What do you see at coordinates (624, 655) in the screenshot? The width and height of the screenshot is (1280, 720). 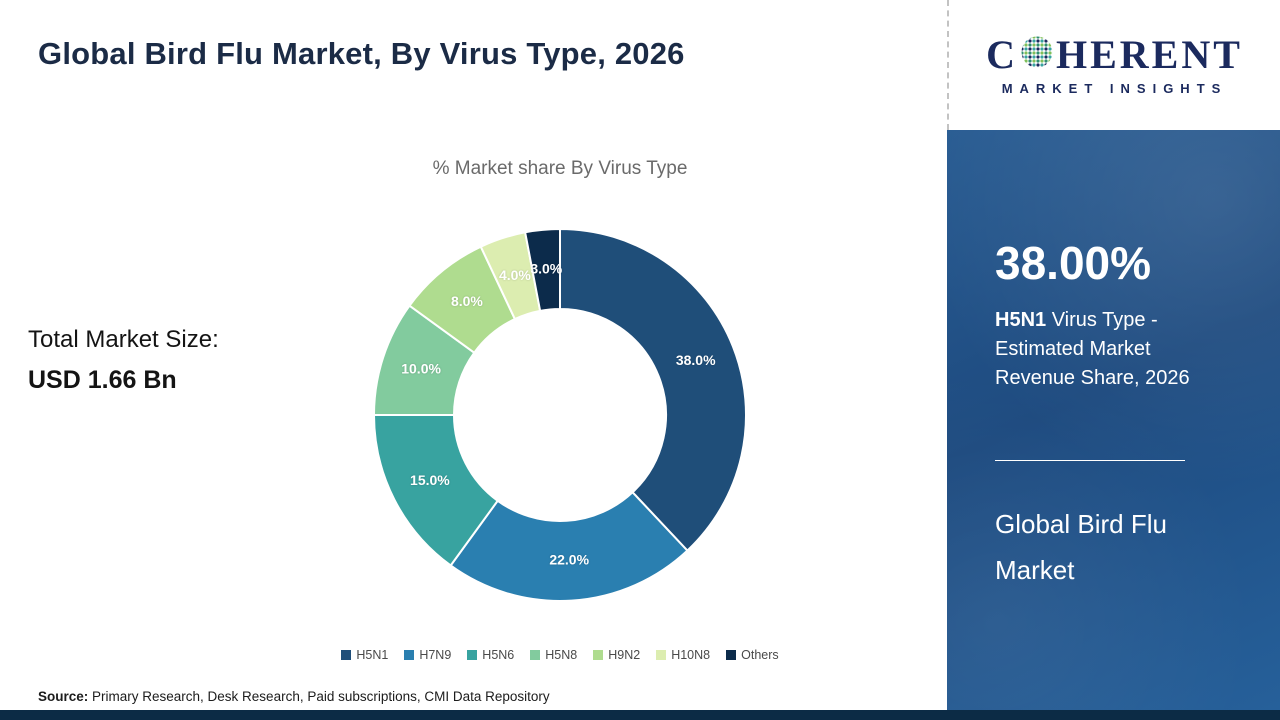 I see `legend-label: H9N2` at bounding box center [624, 655].